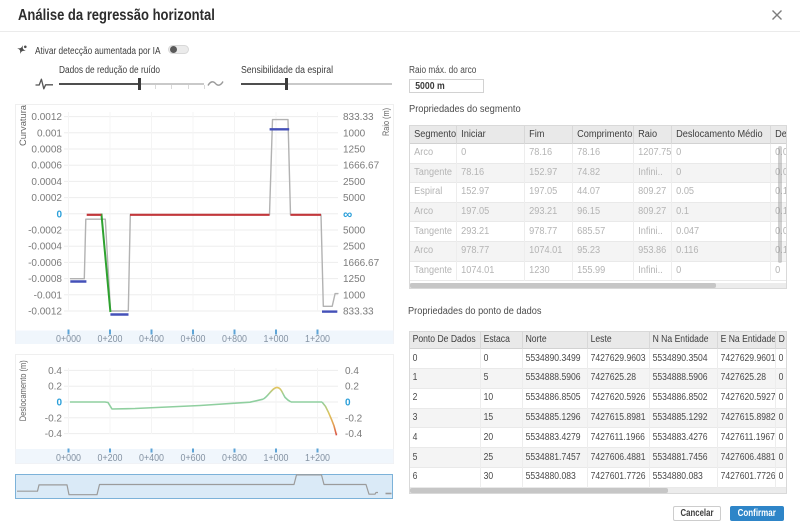 This screenshot has width=800, height=530. Describe the element at coordinates (49, 133) in the screenshot. I see `svg-text: 0.001` at that location.